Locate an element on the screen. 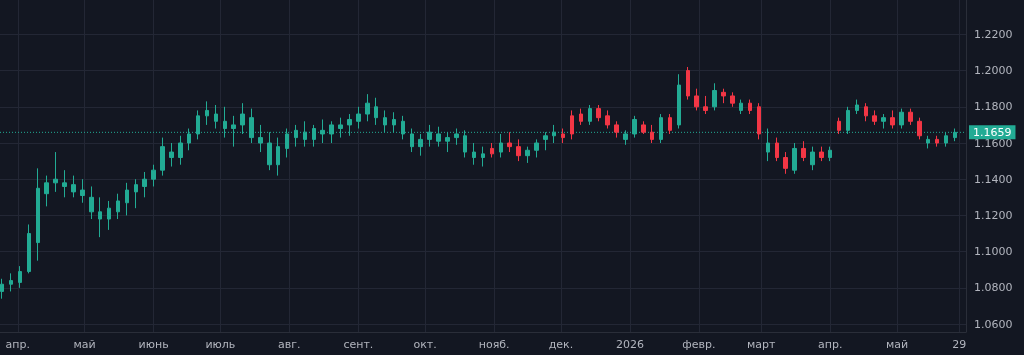 This screenshot has height=355, width=1024. y-tick-label: 1.0600 is located at coordinates (993, 324).